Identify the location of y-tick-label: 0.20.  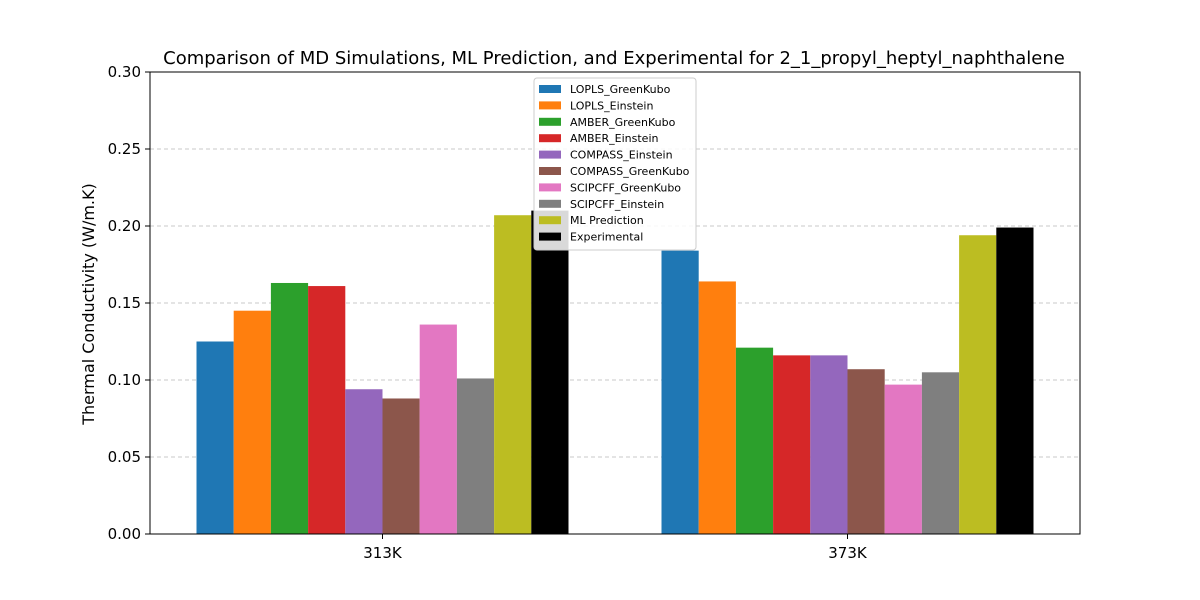
(124, 226).